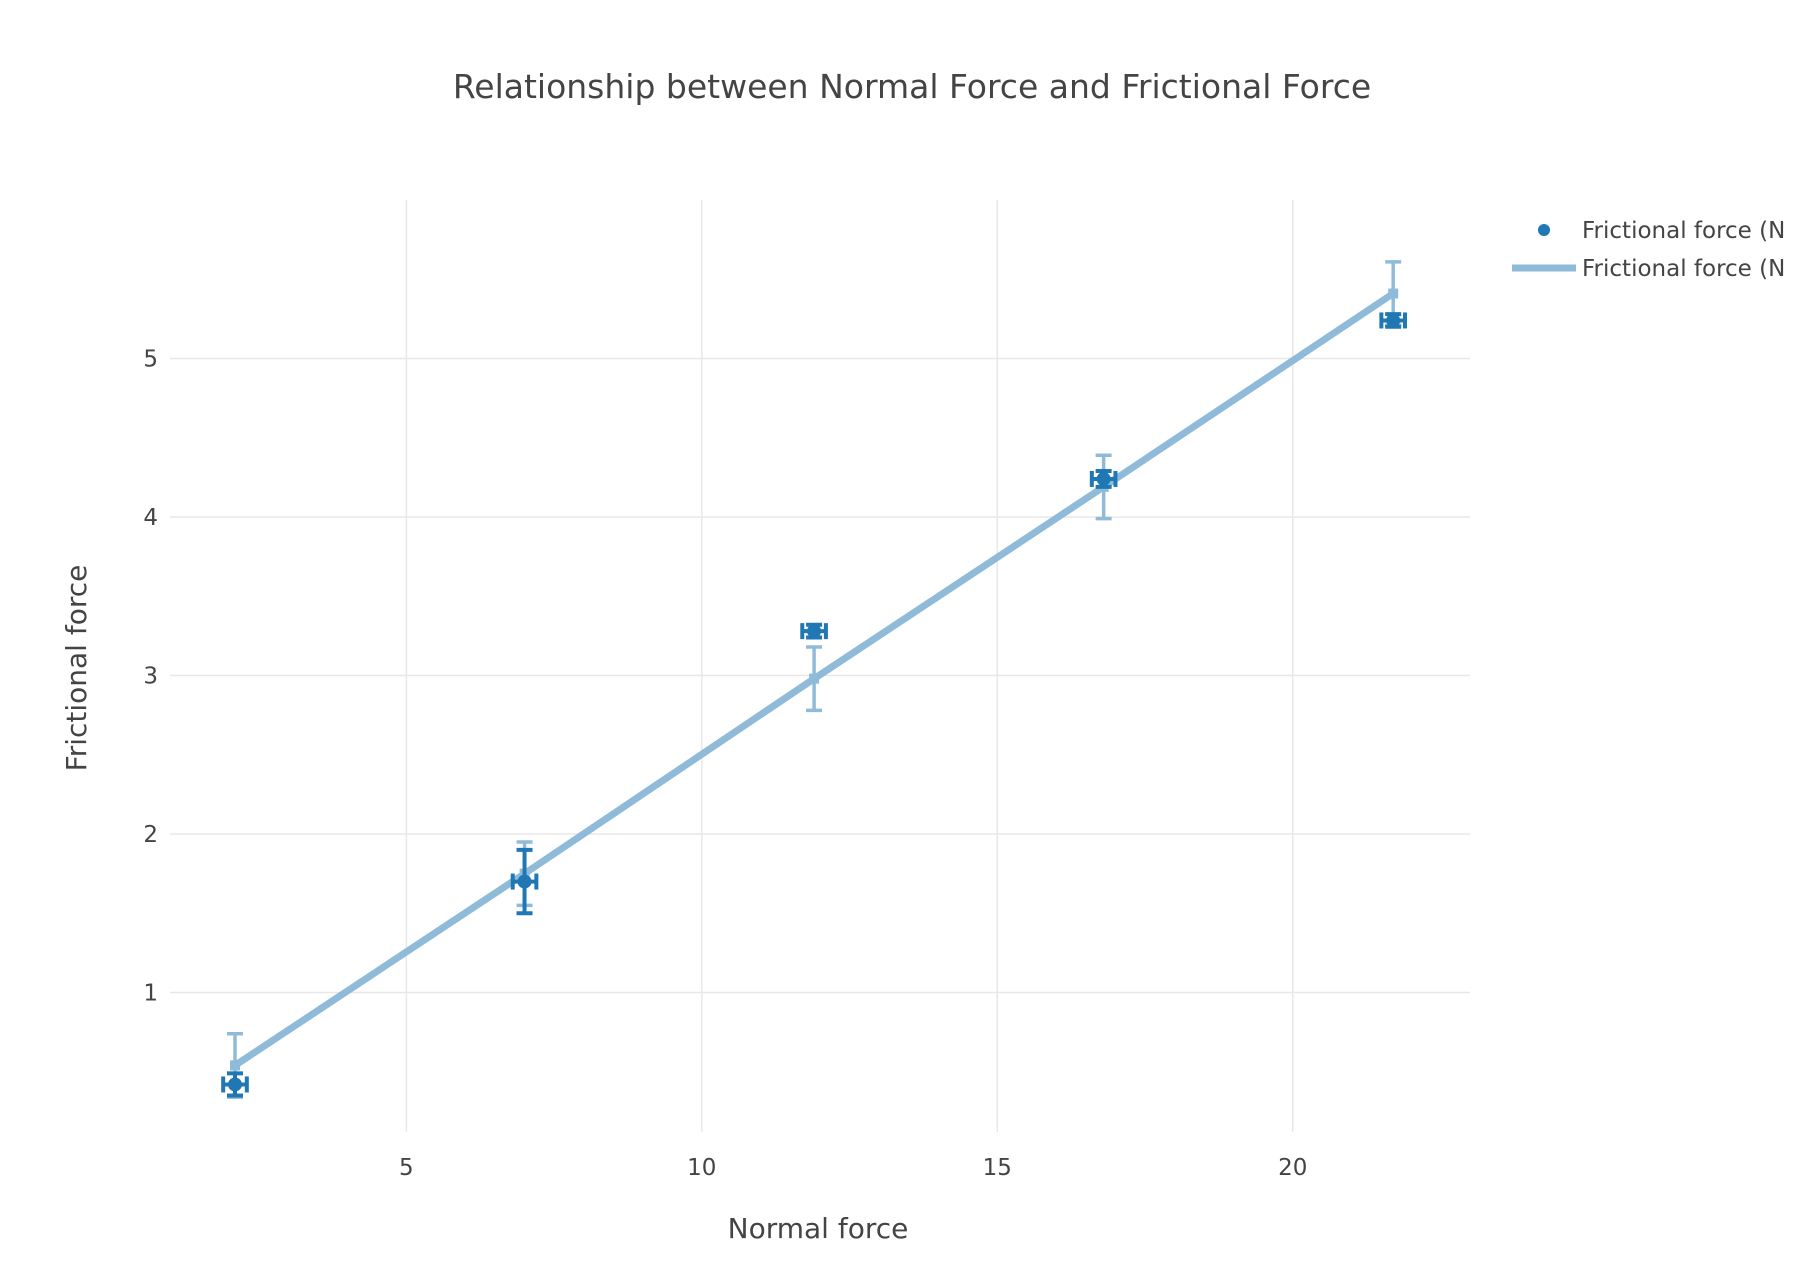 The image size is (1810, 1284). What do you see at coordinates (150, 360) in the screenshot?
I see `y-tick-label: 5` at bounding box center [150, 360].